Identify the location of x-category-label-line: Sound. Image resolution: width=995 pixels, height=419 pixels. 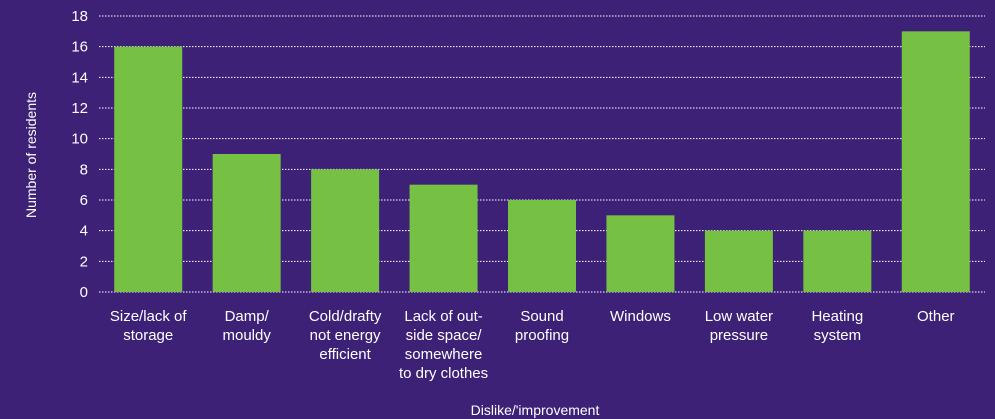
(541, 316).